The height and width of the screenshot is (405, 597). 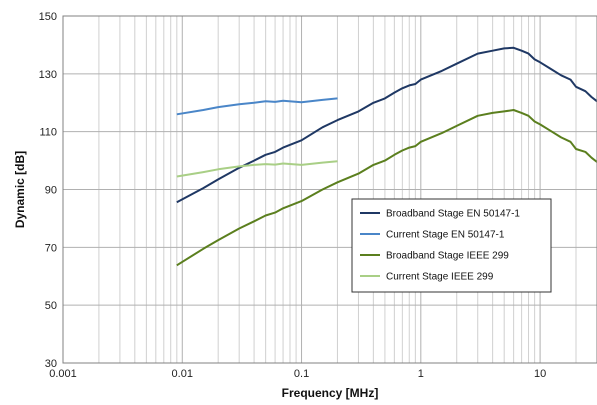 I want to click on x-tick-label: 0.1, so click(x=301, y=374).